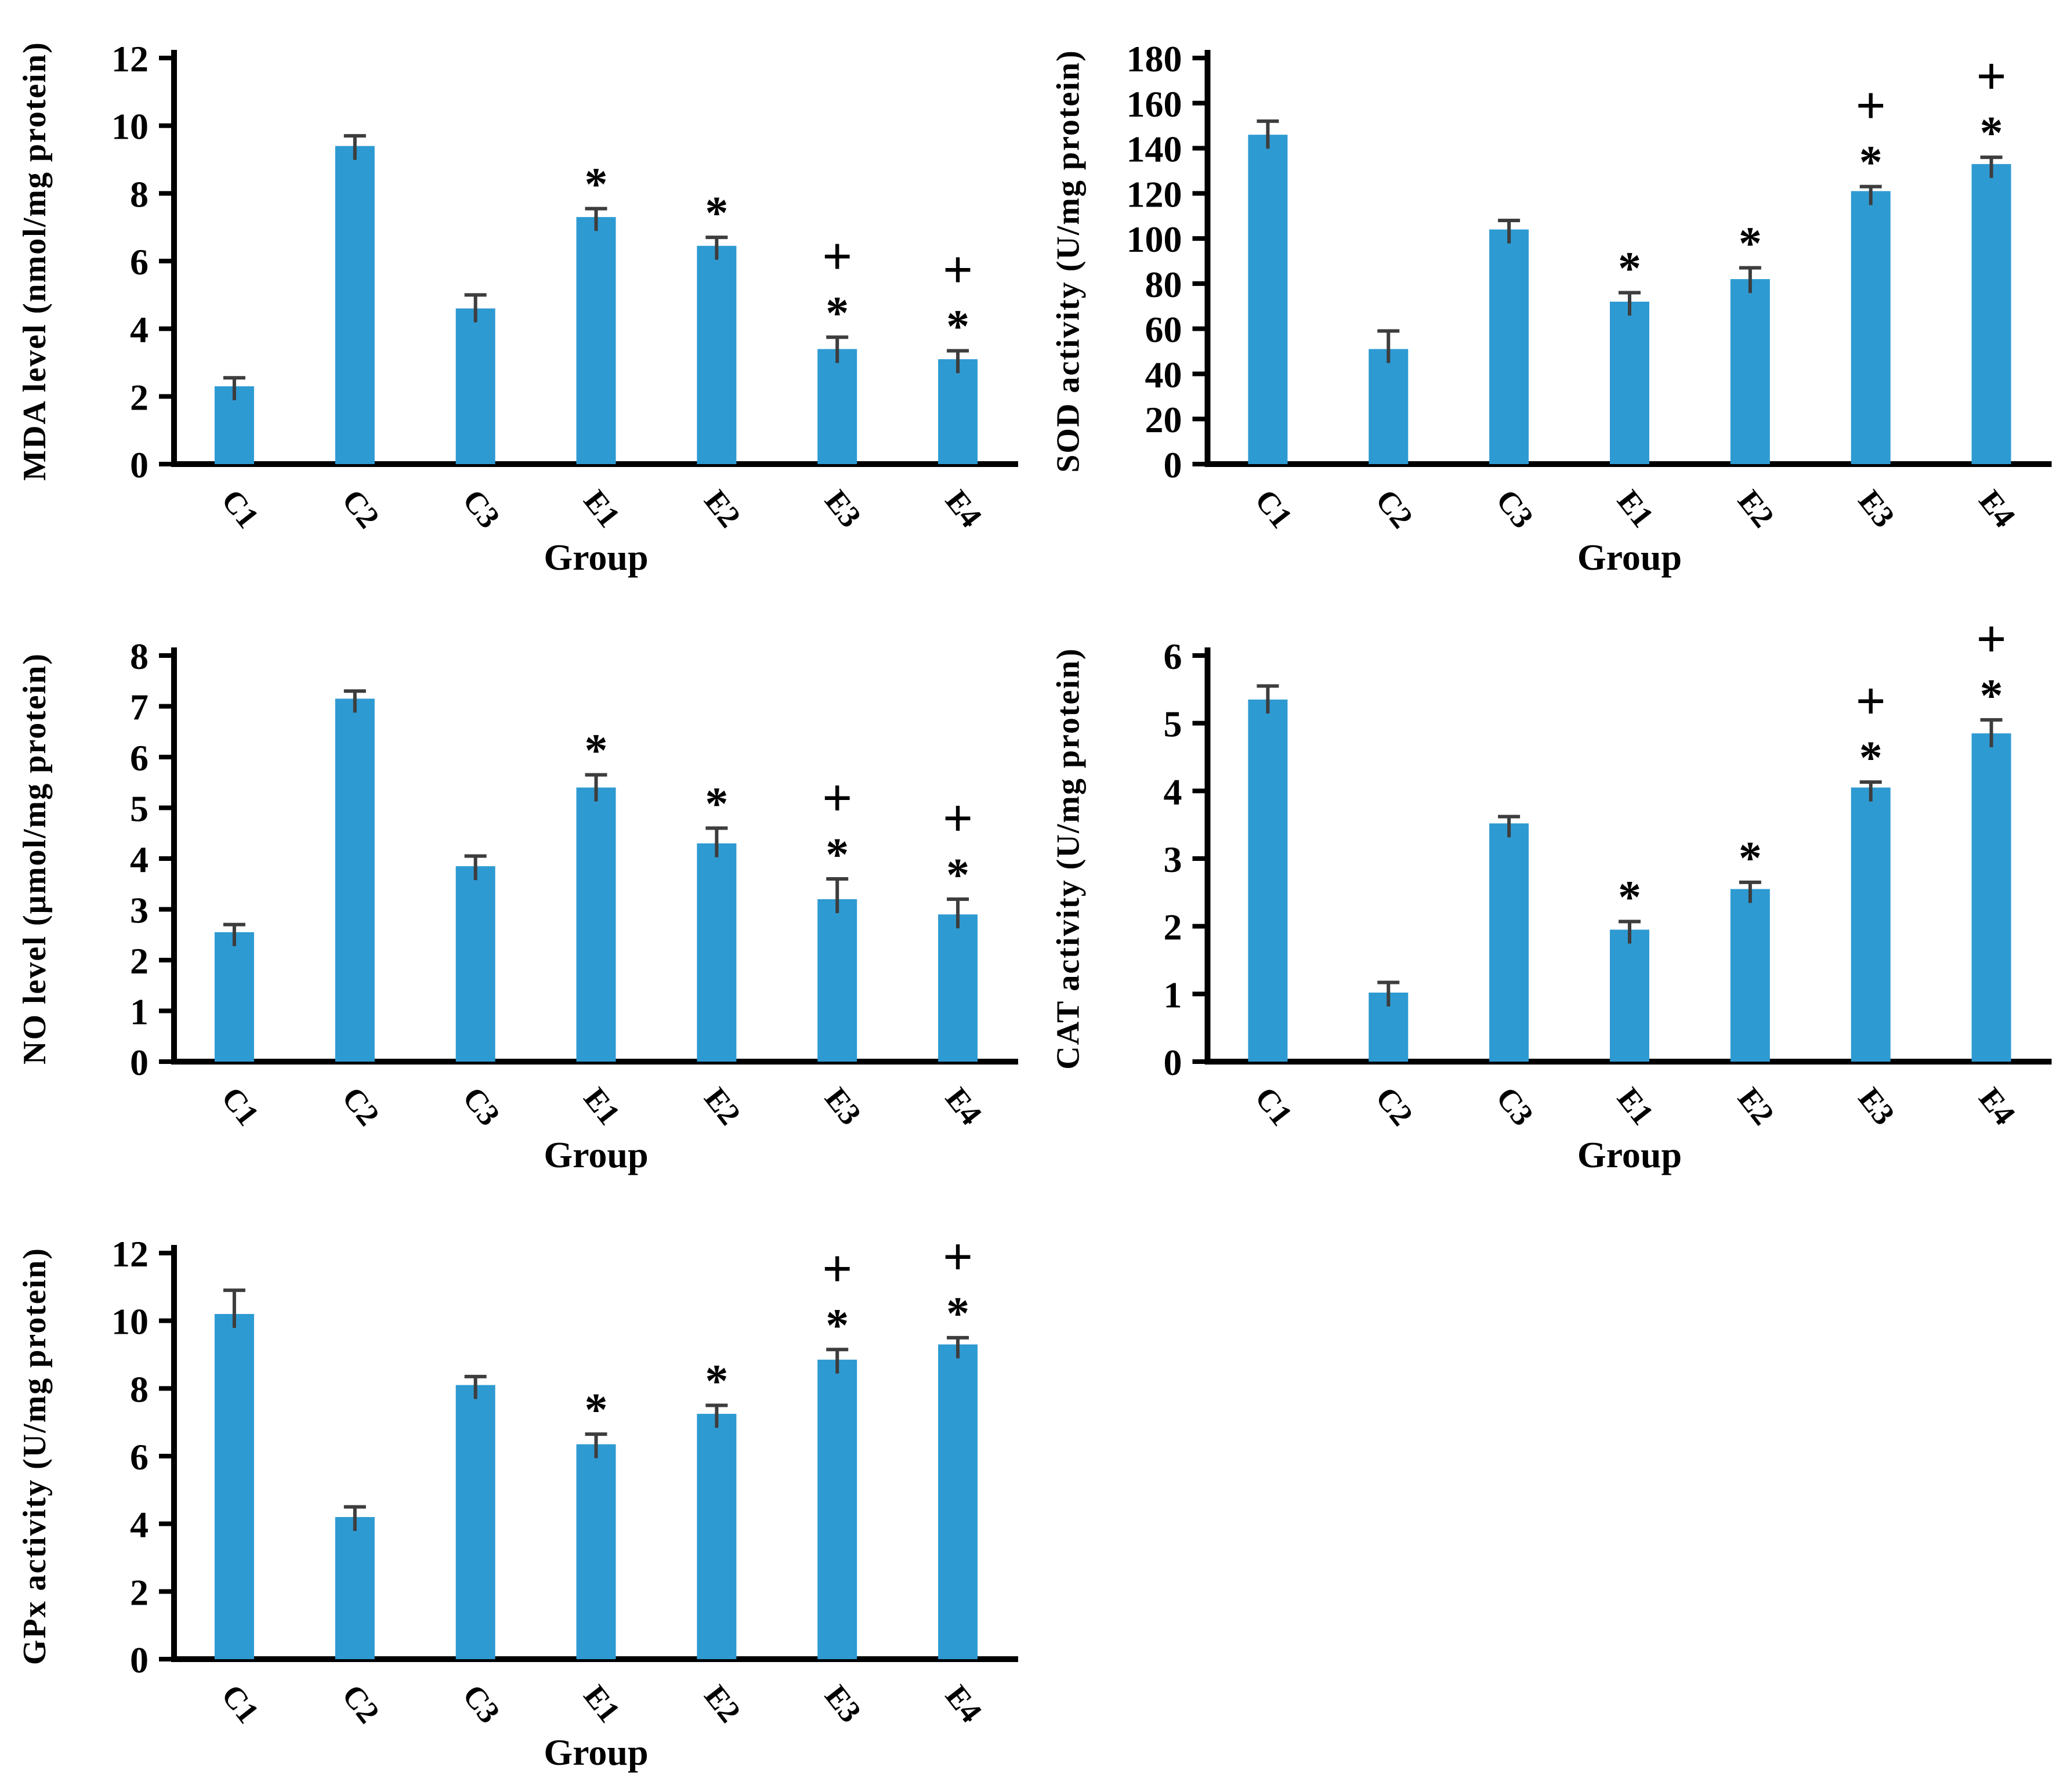 This screenshot has width=2067, height=1792. I want to click on y-axis-title: GPx activity (U/mg protein), so click(35, 1456).